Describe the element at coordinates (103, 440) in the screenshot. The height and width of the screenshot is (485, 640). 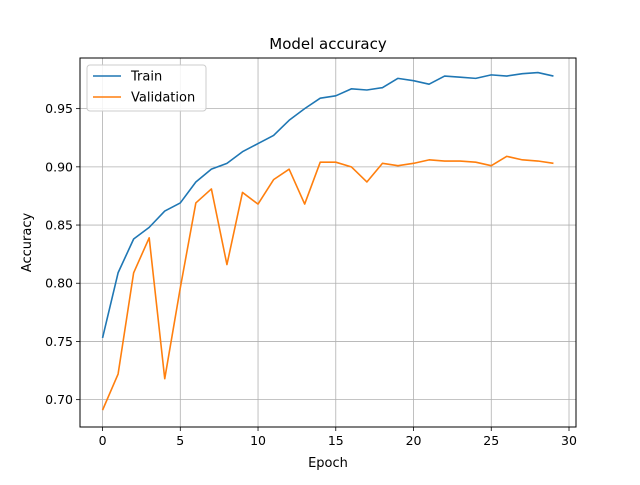
I see `x-tick-label: 0` at that location.